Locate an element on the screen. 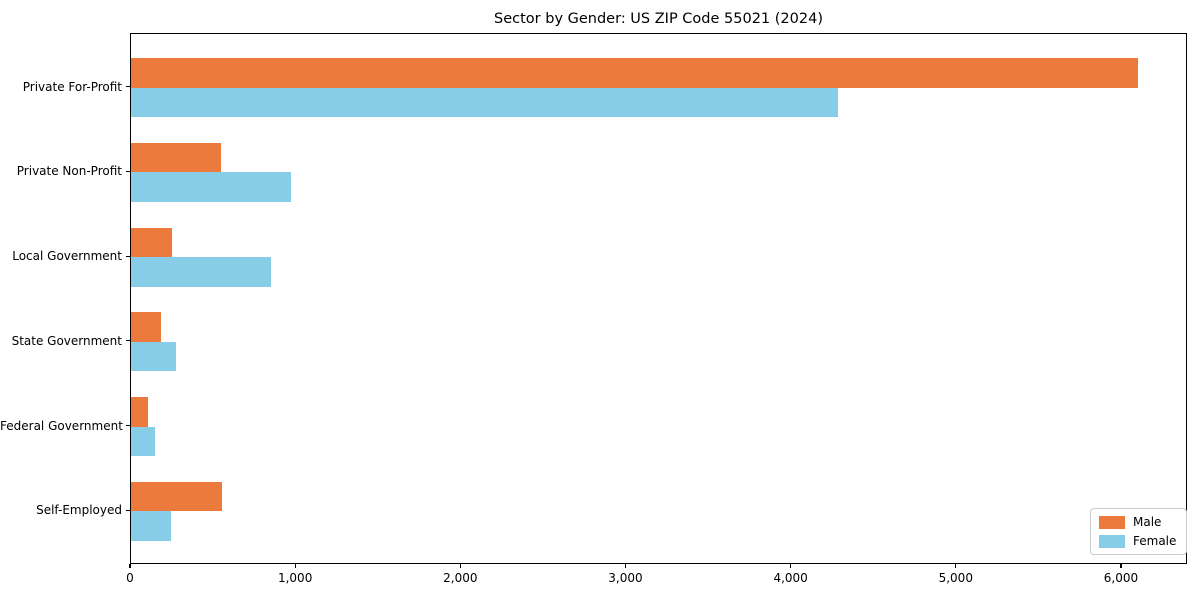  bar-male-federal-government is located at coordinates (140, 411).